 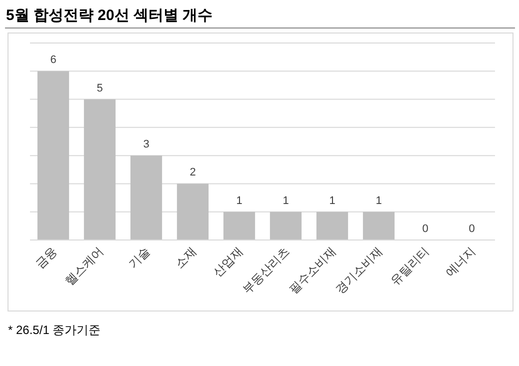 What do you see at coordinates (185, 258) in the screenshot?
I see `x-tick-label: 소재` at bounding box center [185, 258].